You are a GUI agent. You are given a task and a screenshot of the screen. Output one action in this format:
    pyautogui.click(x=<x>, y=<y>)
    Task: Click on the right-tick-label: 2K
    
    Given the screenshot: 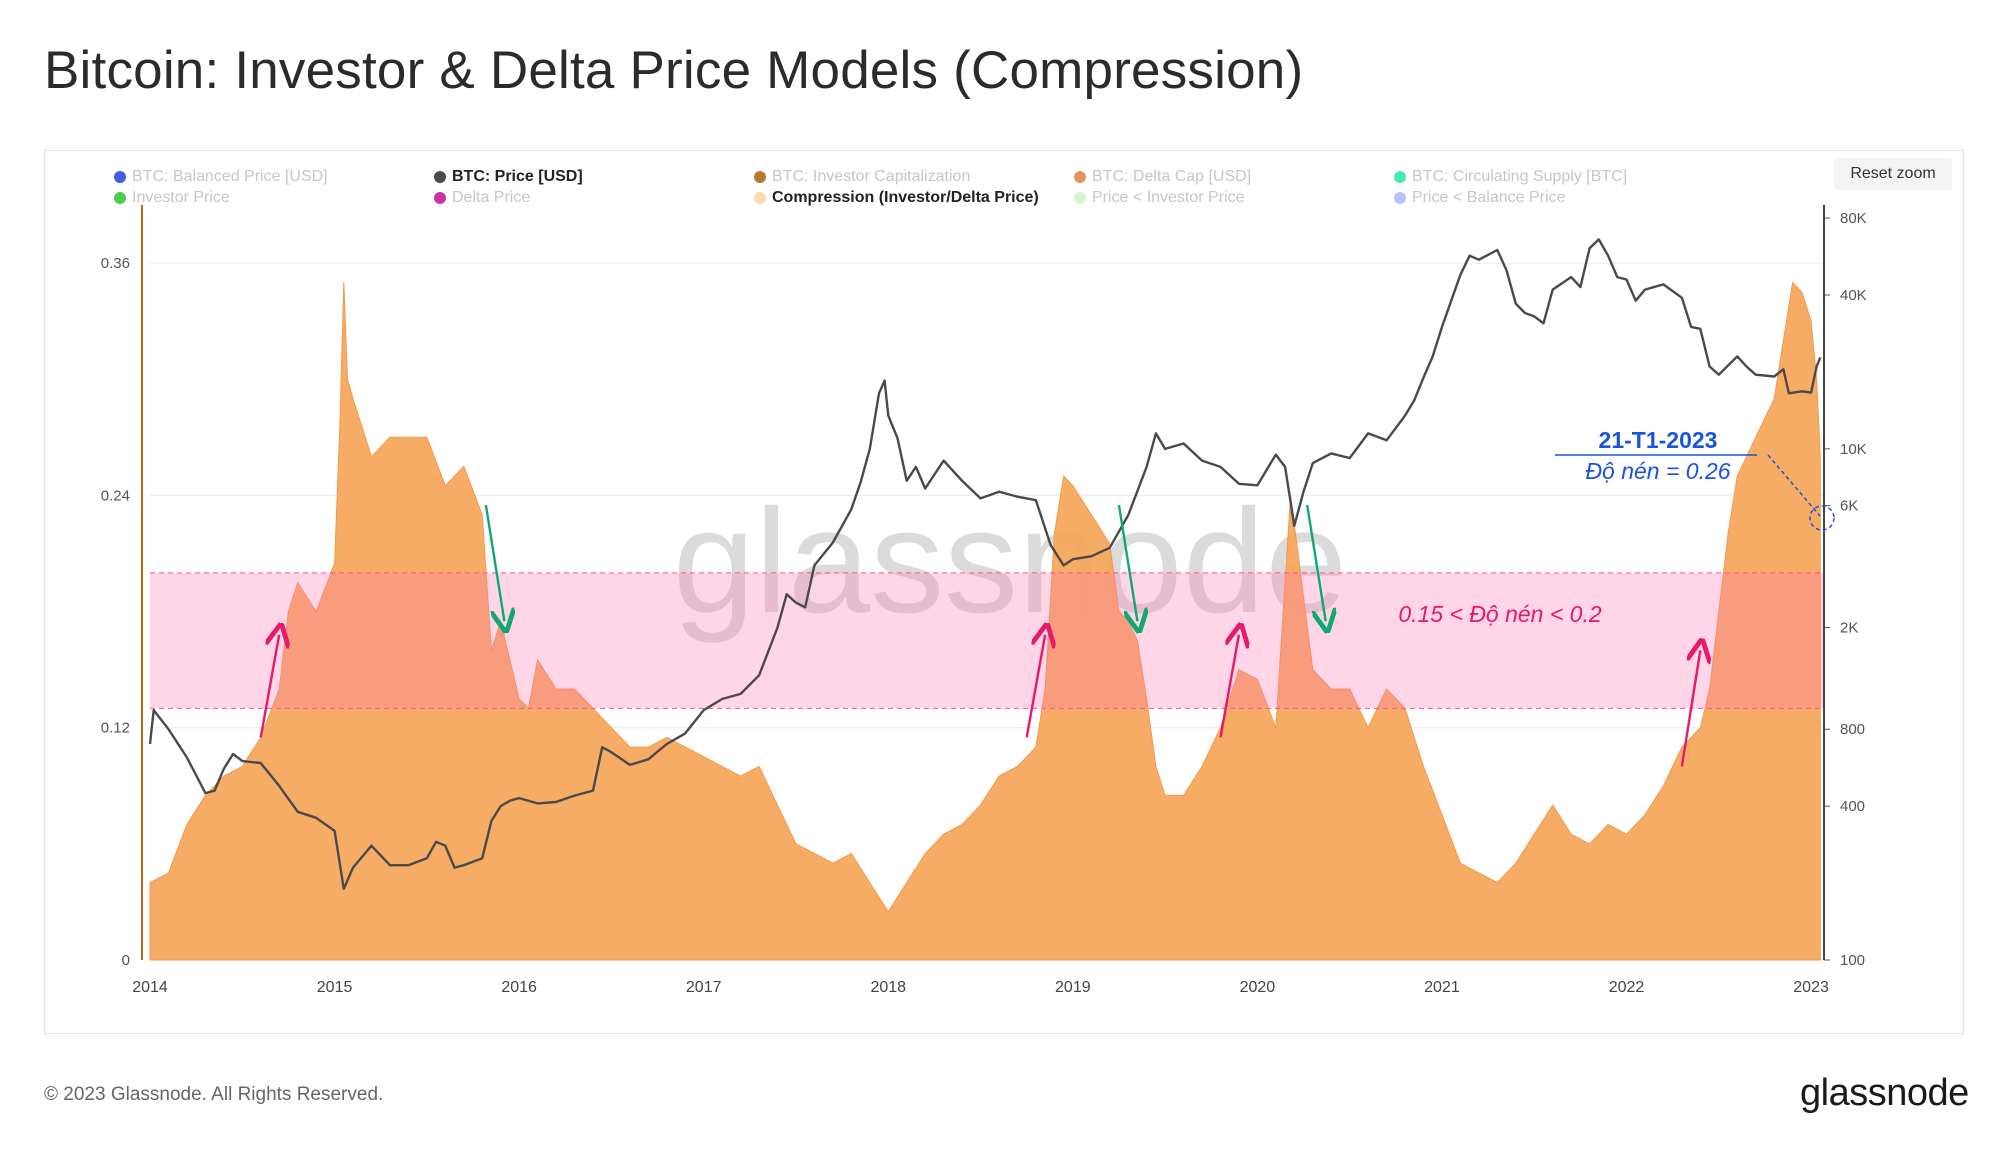 What is the action you would take?
    pyautogui.click(x=1849, y=628)
    